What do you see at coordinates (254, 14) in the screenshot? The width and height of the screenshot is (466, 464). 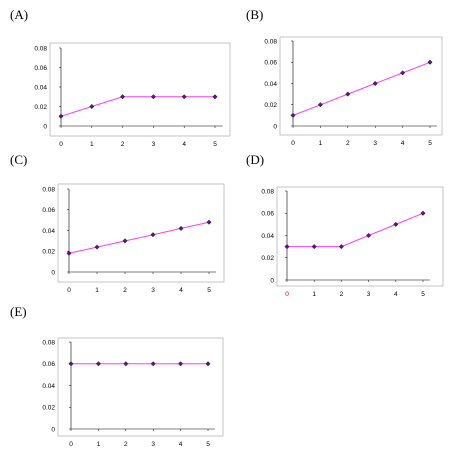 I see `panel-label: (B)` at bounding box center [254, 14].